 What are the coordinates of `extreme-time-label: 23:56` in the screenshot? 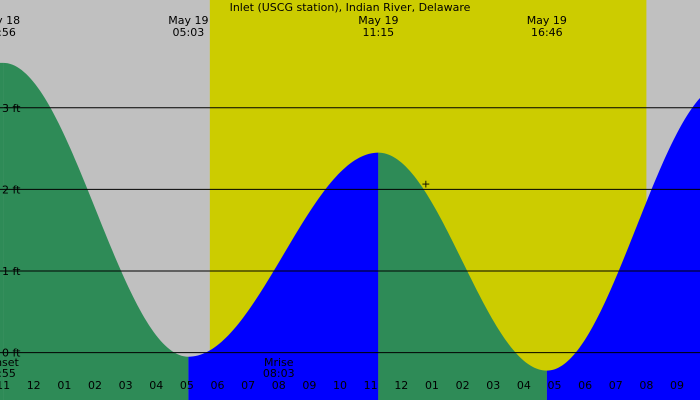 It's located at (8, 32).